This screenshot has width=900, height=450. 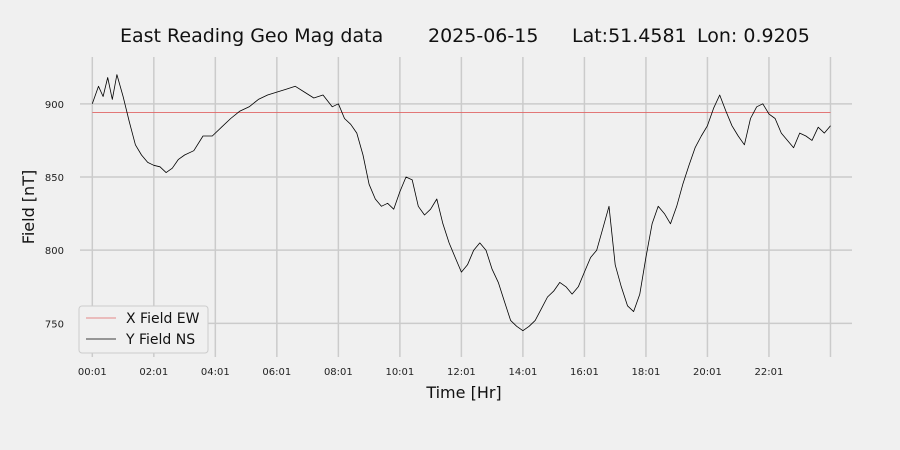 I want to click on legend: X Field EW Y Field NS, so click(x=143, y=329).